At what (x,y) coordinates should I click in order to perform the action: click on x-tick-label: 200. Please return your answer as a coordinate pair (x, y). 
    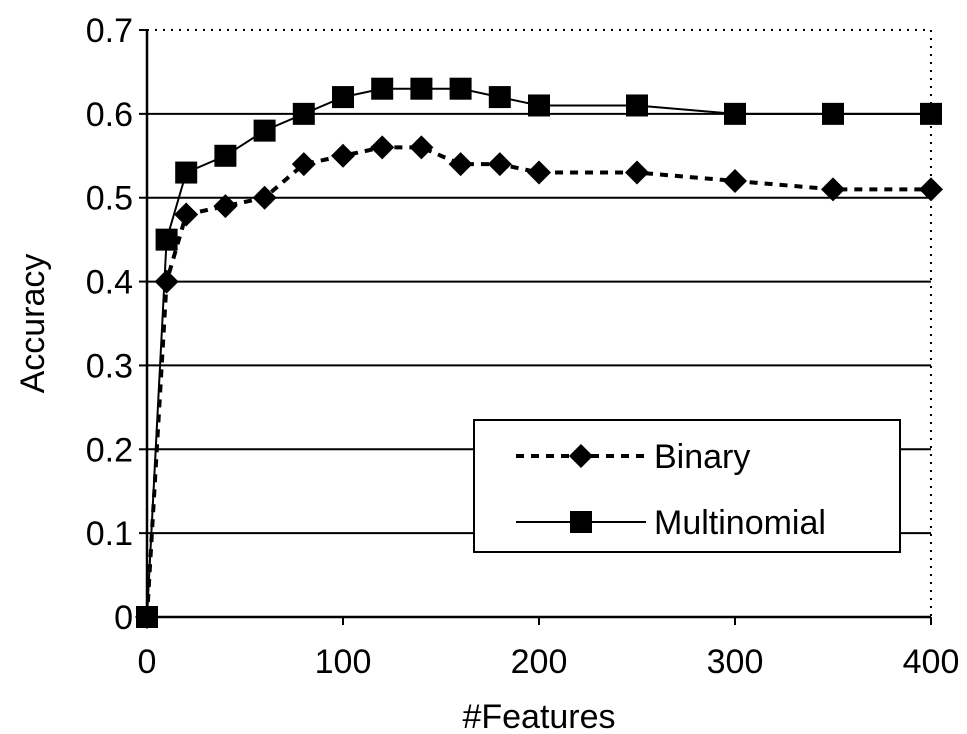
    Looking at the image, I should click on (539, 662).